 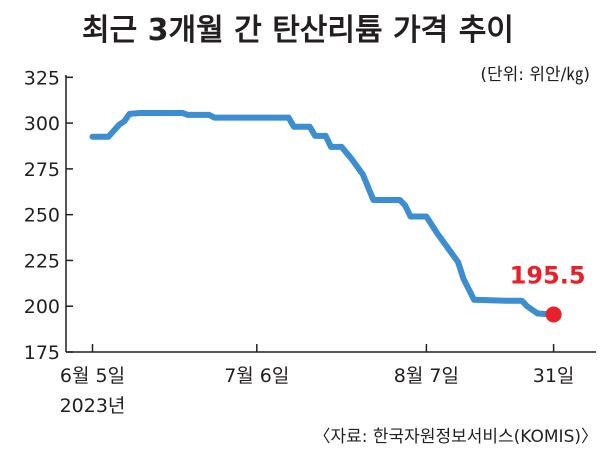 I want to click on y-tick-label: 325, so click(x=42, y=78).